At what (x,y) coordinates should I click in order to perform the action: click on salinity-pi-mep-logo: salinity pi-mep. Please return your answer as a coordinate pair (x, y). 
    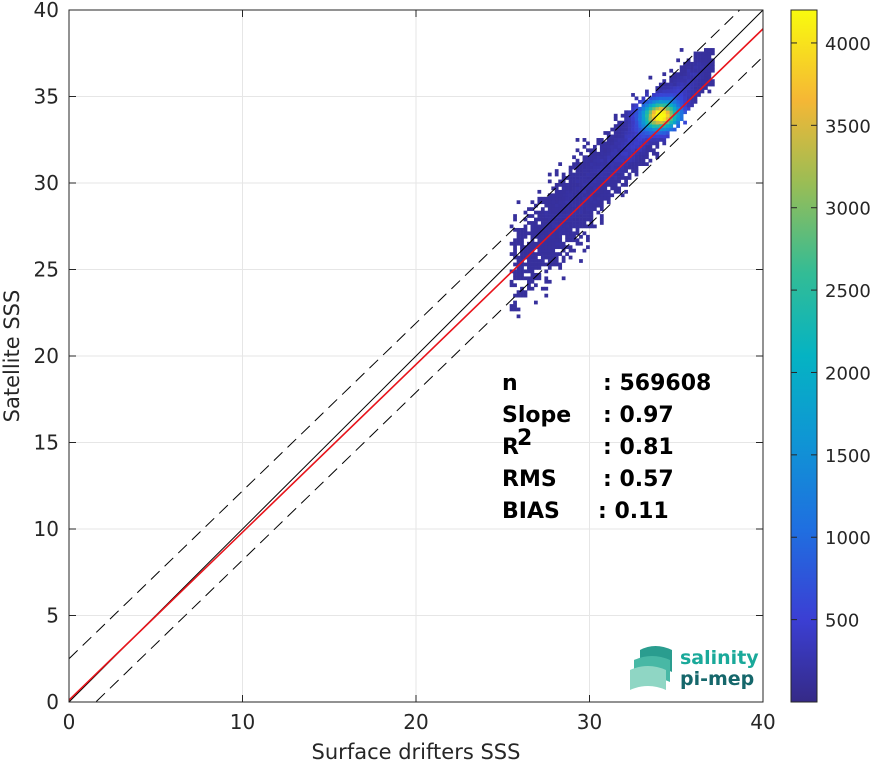
    Looking at the image, I should click on (694, 668).